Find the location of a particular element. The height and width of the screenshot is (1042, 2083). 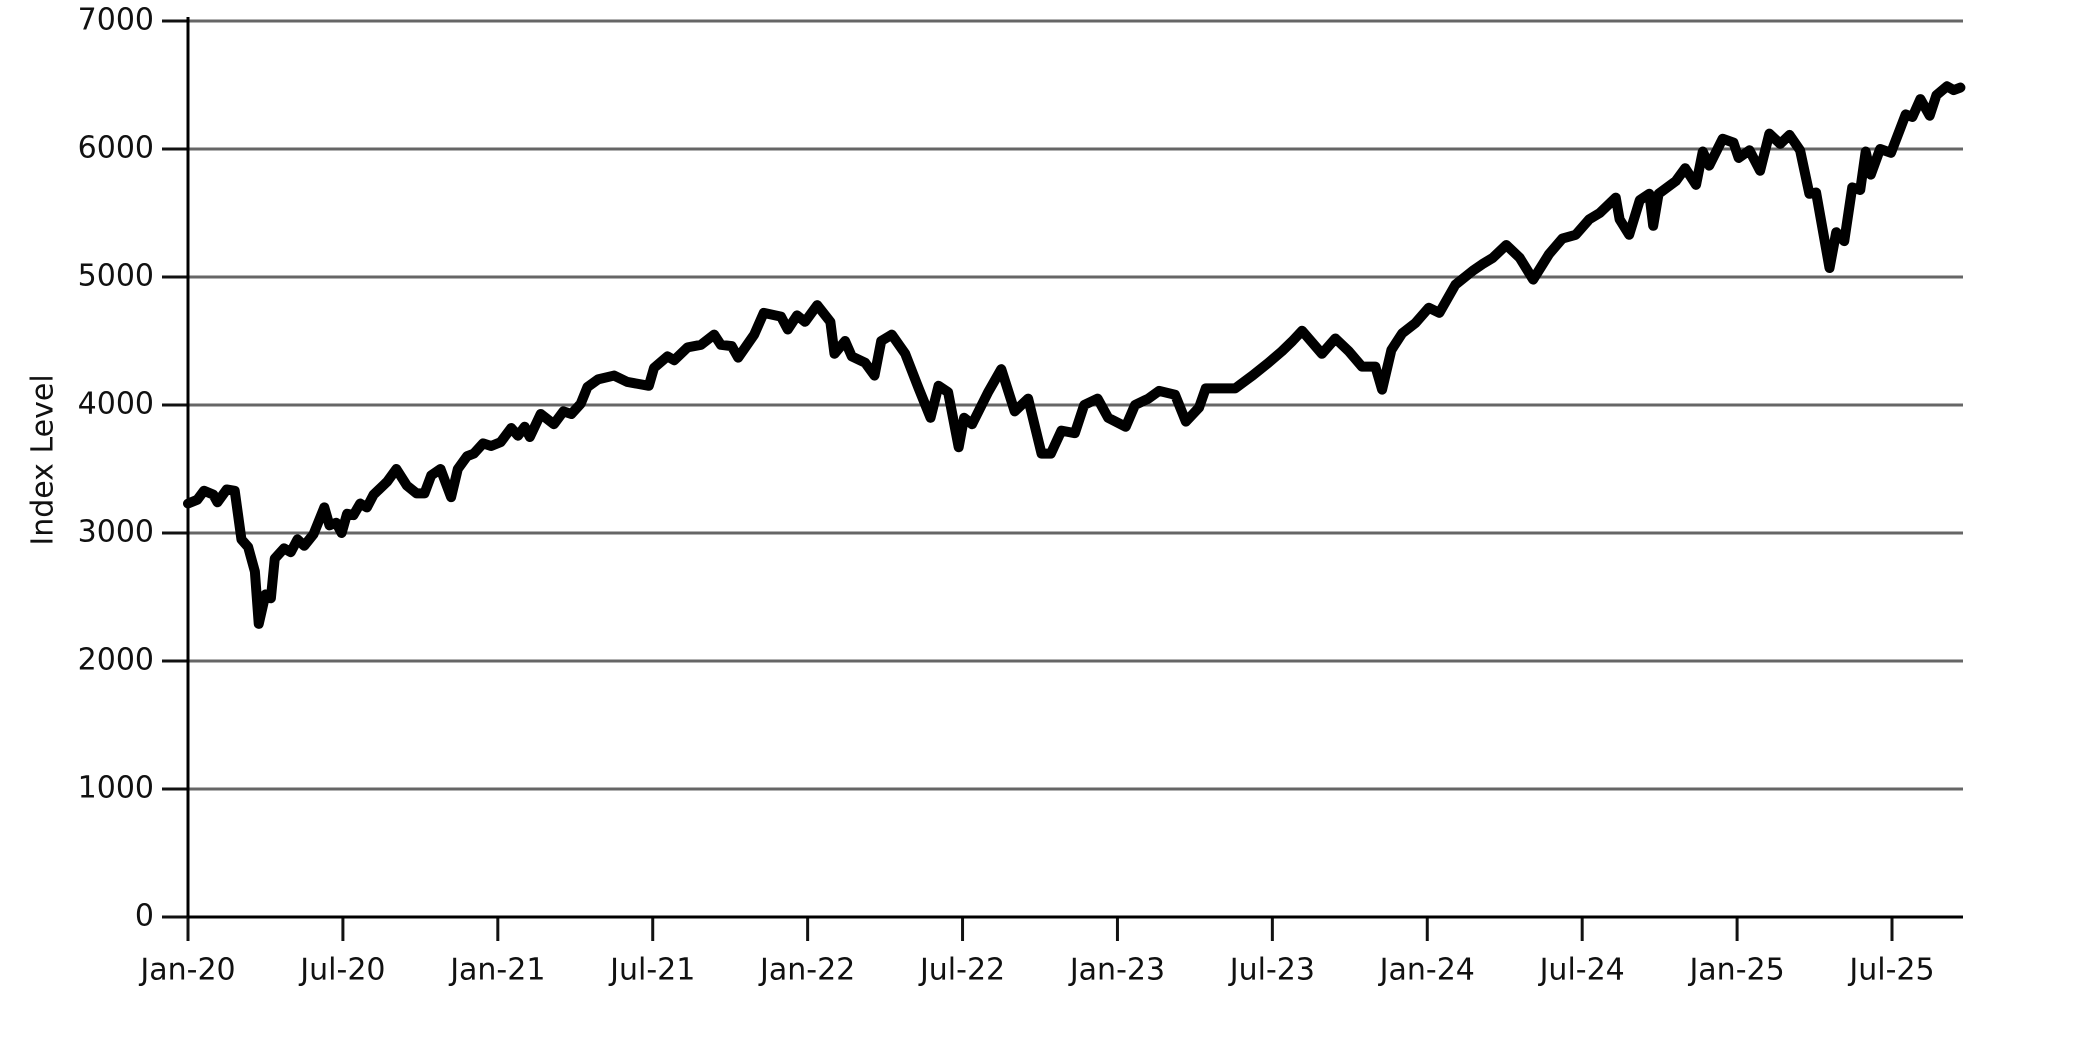

y-tick-label: 5000 is located at coordinates (116, 276).